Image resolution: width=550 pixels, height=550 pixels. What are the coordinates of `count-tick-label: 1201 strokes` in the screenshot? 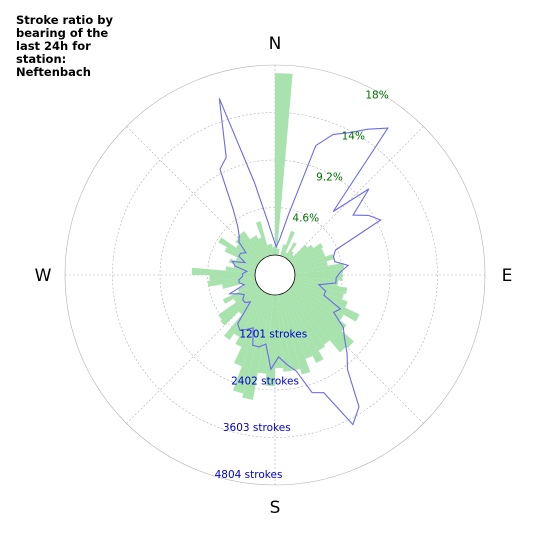 It's located at (273, 334).